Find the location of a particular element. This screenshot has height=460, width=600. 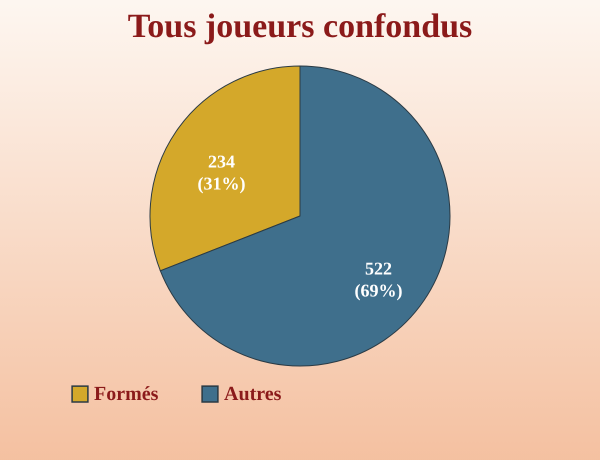

legend-label: Autres is located at coordinates (253, 394).